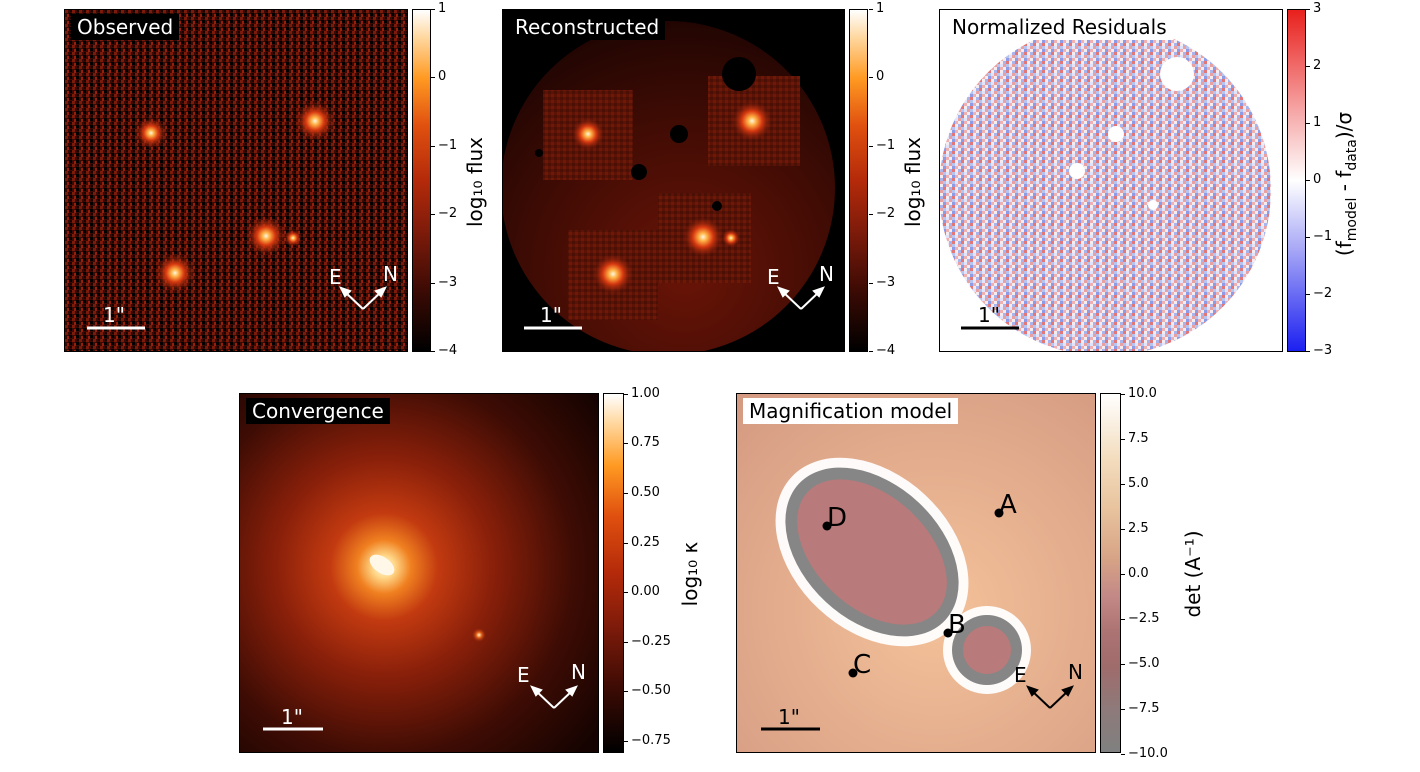 The image size is (1420, 772). Describe the element at coordinates (858, 180) in the screenshot. I see `reconstructed-colorbar` at that location.